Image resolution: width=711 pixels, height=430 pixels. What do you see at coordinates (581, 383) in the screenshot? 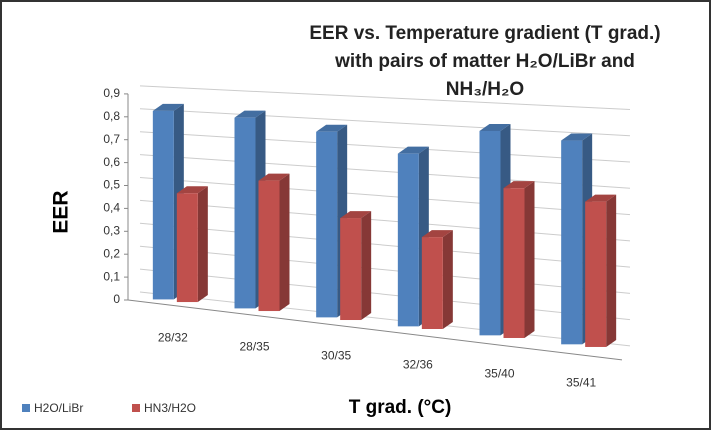
I see `x-tick-label: 35/41` at bounding box center [581, 383].